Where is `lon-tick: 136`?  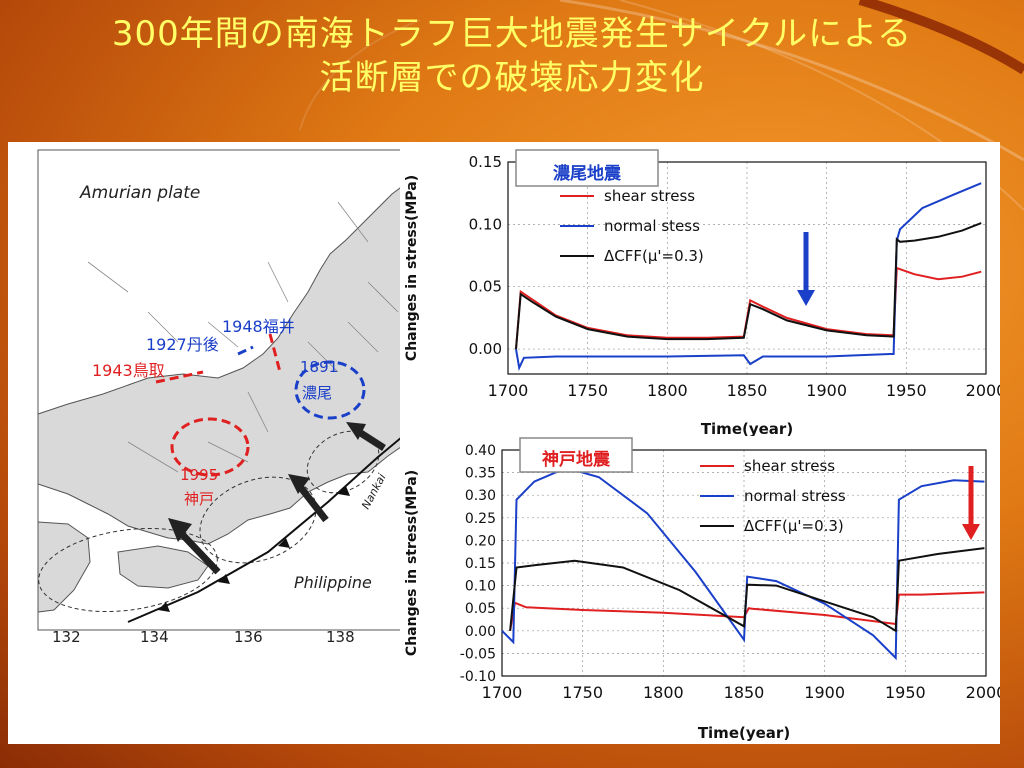 lon-tick: 136 is located at coordinates (248, 637).